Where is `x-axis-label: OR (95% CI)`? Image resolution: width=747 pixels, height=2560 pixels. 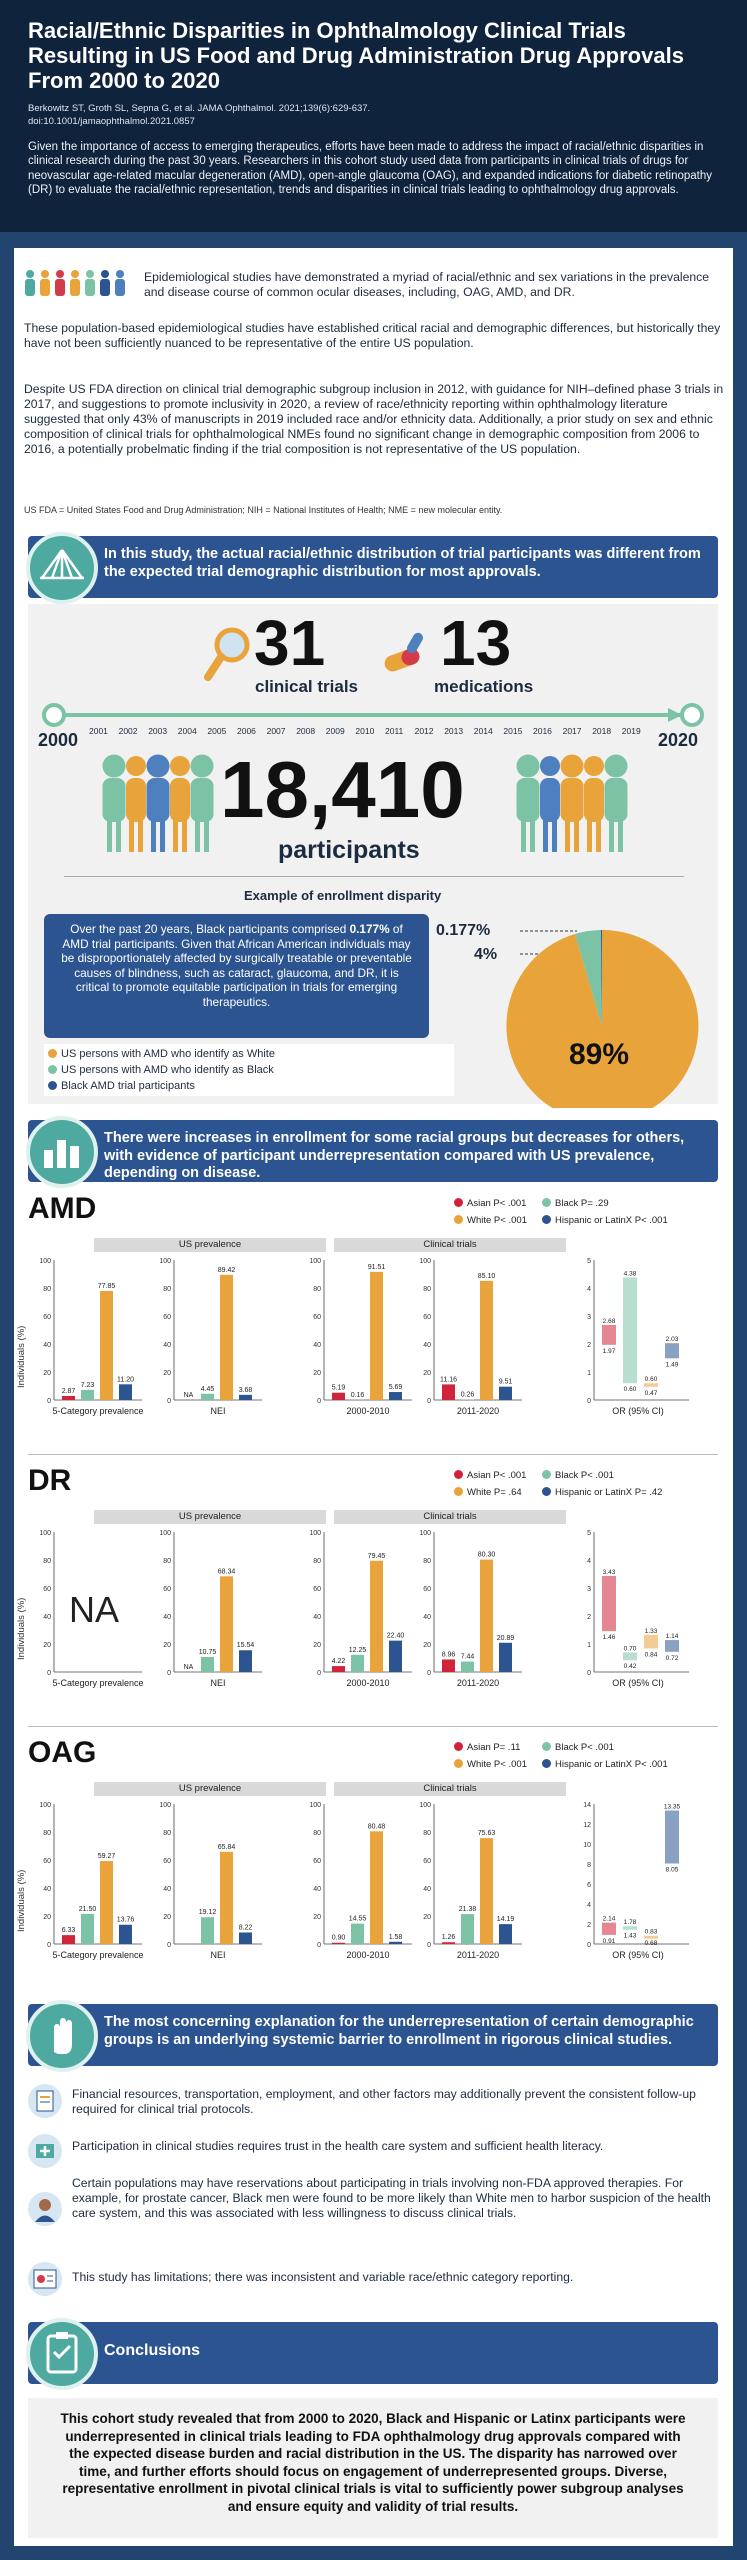
x-axis-label: OR (95% CI) is located at coordinates (638, 1955).